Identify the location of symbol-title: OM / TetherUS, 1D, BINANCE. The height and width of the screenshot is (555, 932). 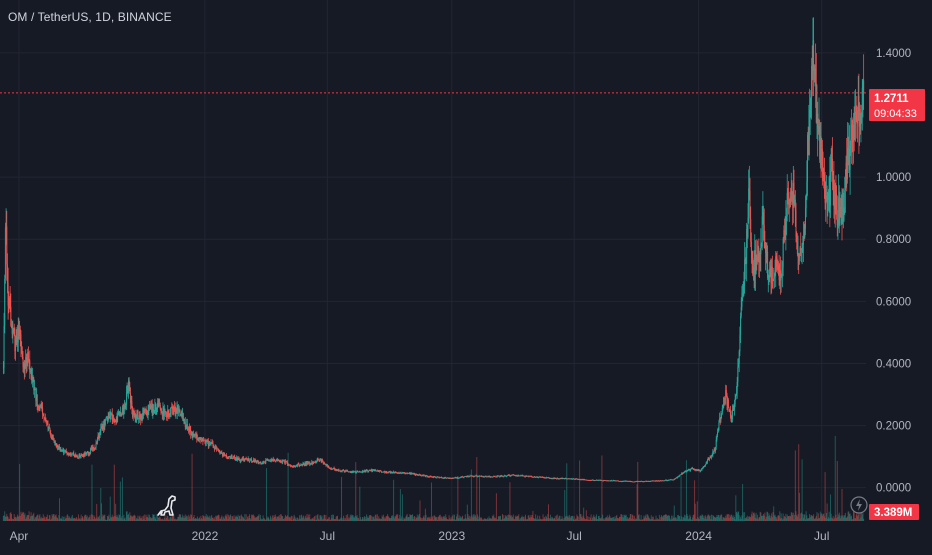
(90, 17).